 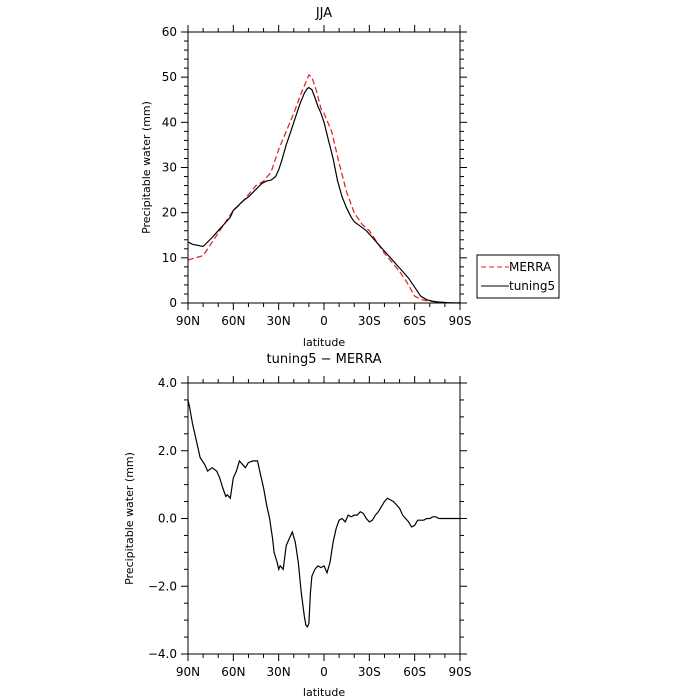 I want to click on top-y-tick-label: 40, so click(x=169, y=122).